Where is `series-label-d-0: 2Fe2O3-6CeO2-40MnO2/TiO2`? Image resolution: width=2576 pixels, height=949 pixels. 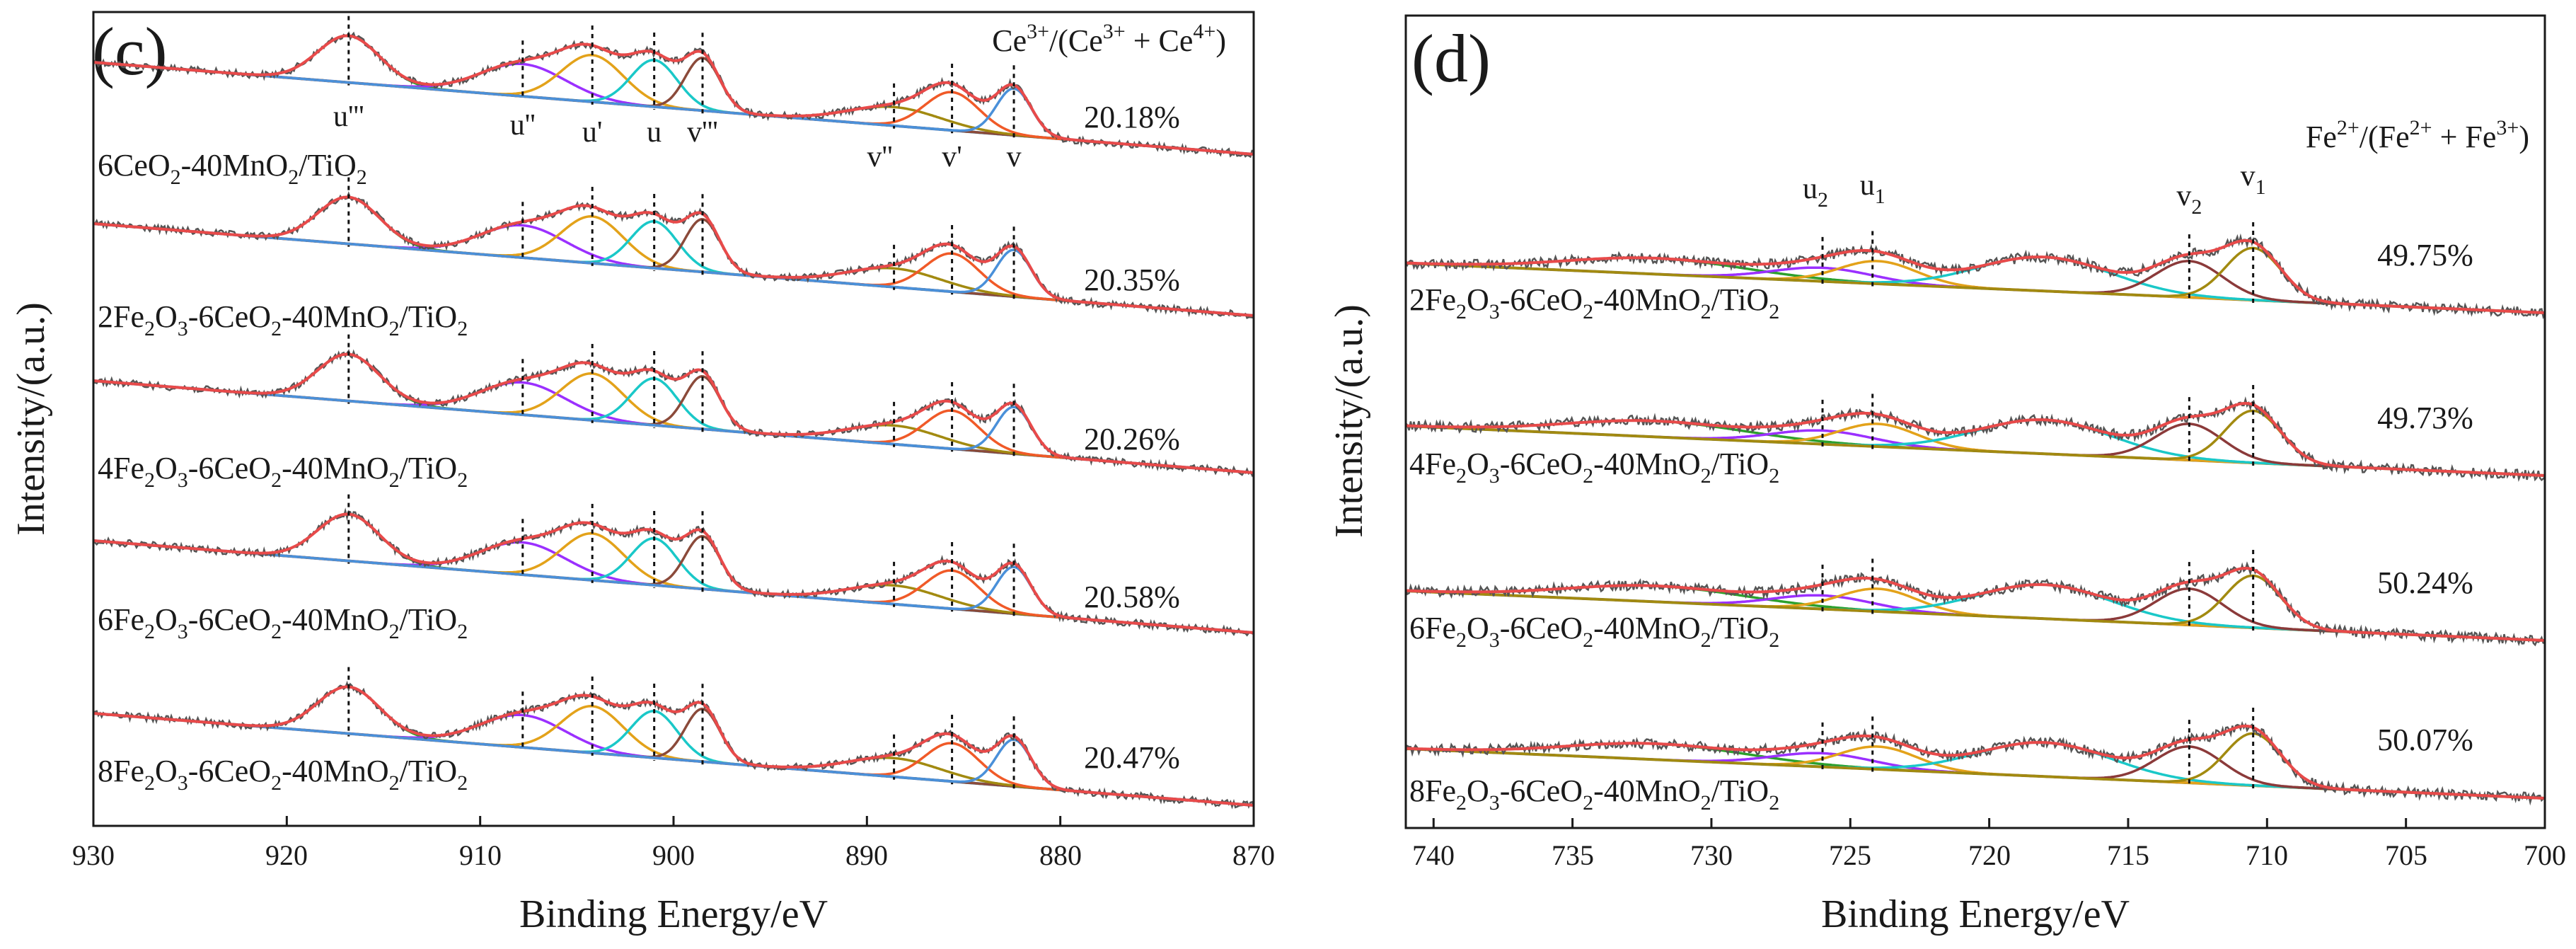
series-label-d-0: 2Fe2O3-6CeO2-40MnO2/TiO2 is located at coordinates (1594, 302).